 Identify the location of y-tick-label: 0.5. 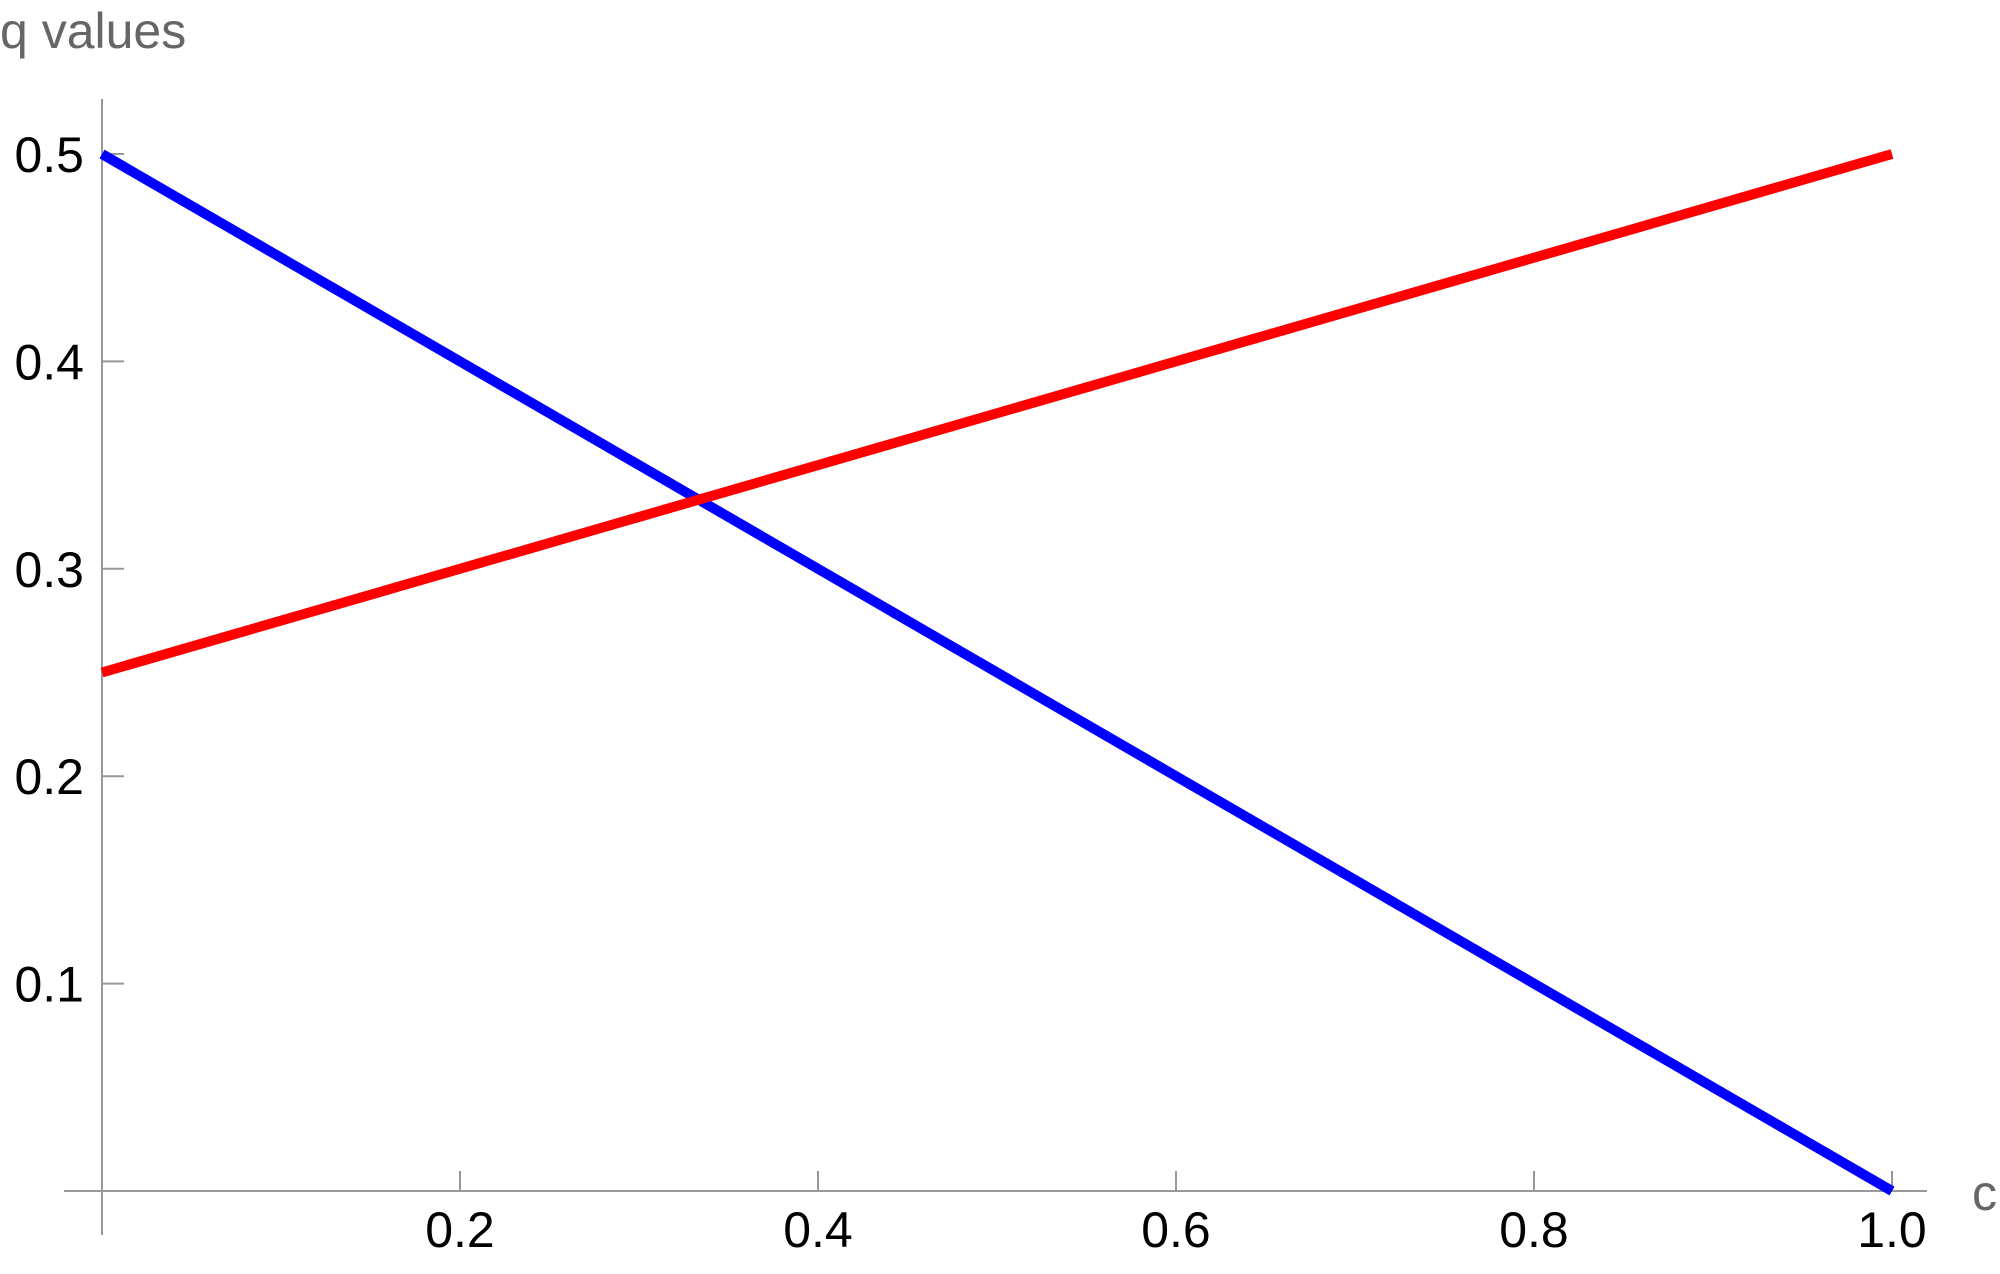
(49, 155).